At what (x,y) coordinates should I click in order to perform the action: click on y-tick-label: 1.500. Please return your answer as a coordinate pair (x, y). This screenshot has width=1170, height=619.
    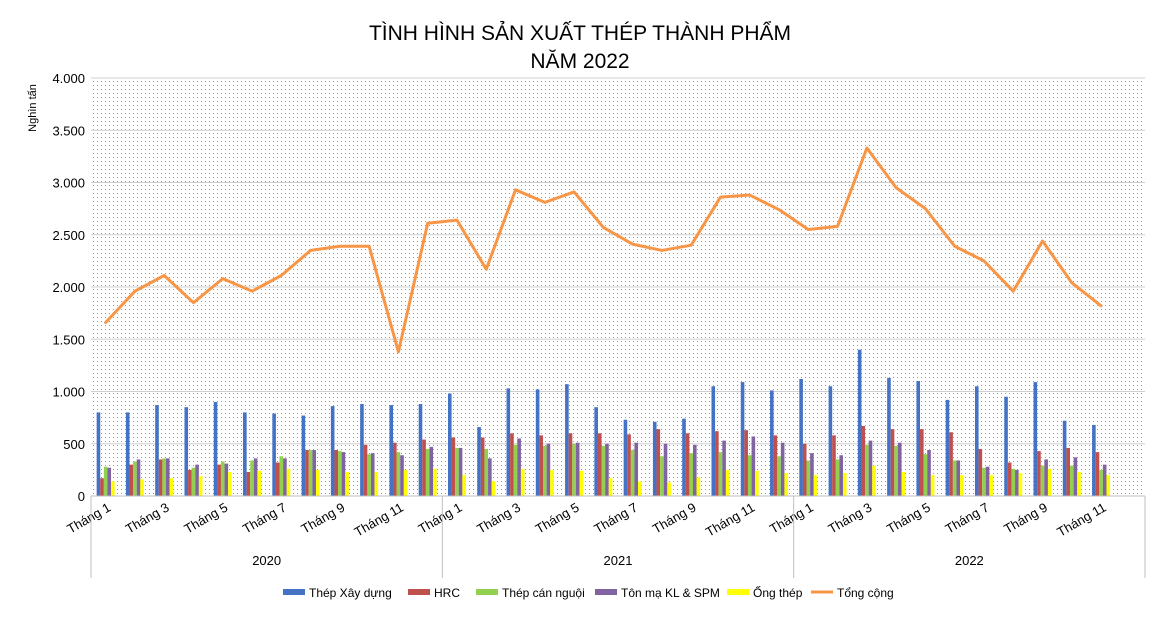
    Looking at the image, I should click on (68, 339).